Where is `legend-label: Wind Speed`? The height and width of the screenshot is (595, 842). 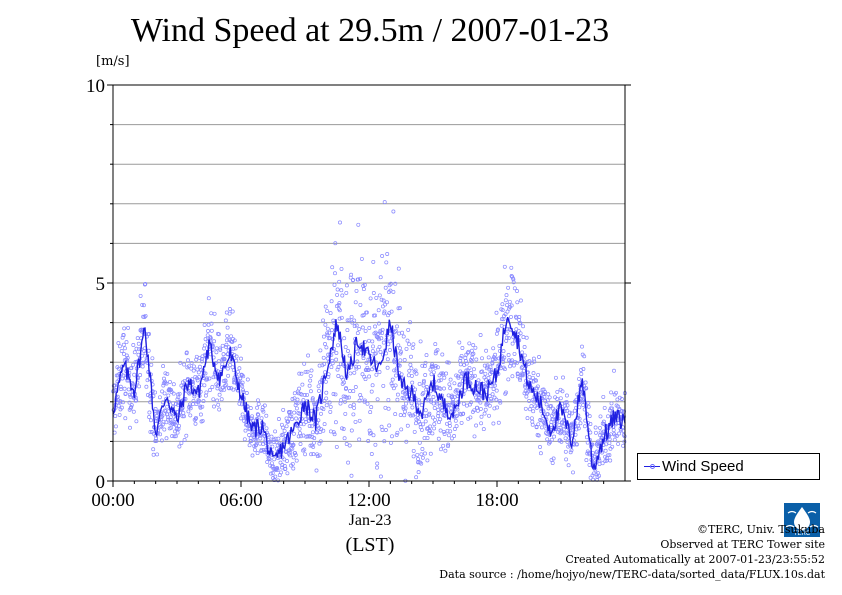
legend-label: Wind Speed is located at coordinates (703, 466).